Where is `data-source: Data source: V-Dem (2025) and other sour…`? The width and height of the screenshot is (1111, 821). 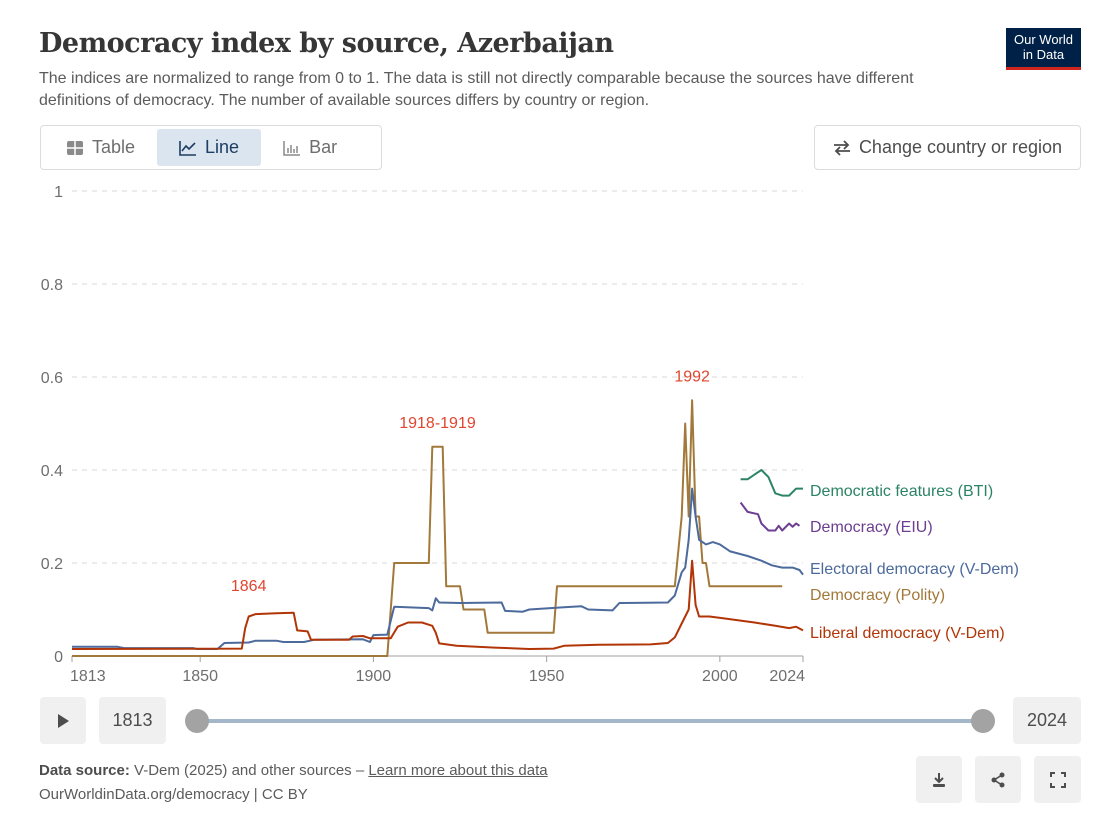 data-source: Data source: V-Dem (2025) and other sour… is located at coordinates (293, 770).